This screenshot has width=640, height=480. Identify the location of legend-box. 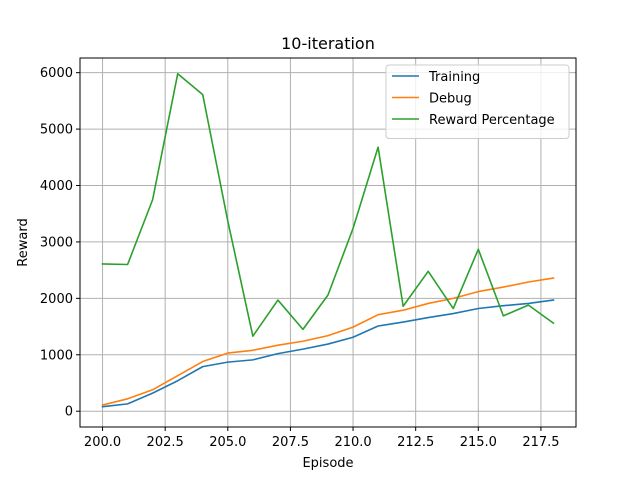
(477, 101).